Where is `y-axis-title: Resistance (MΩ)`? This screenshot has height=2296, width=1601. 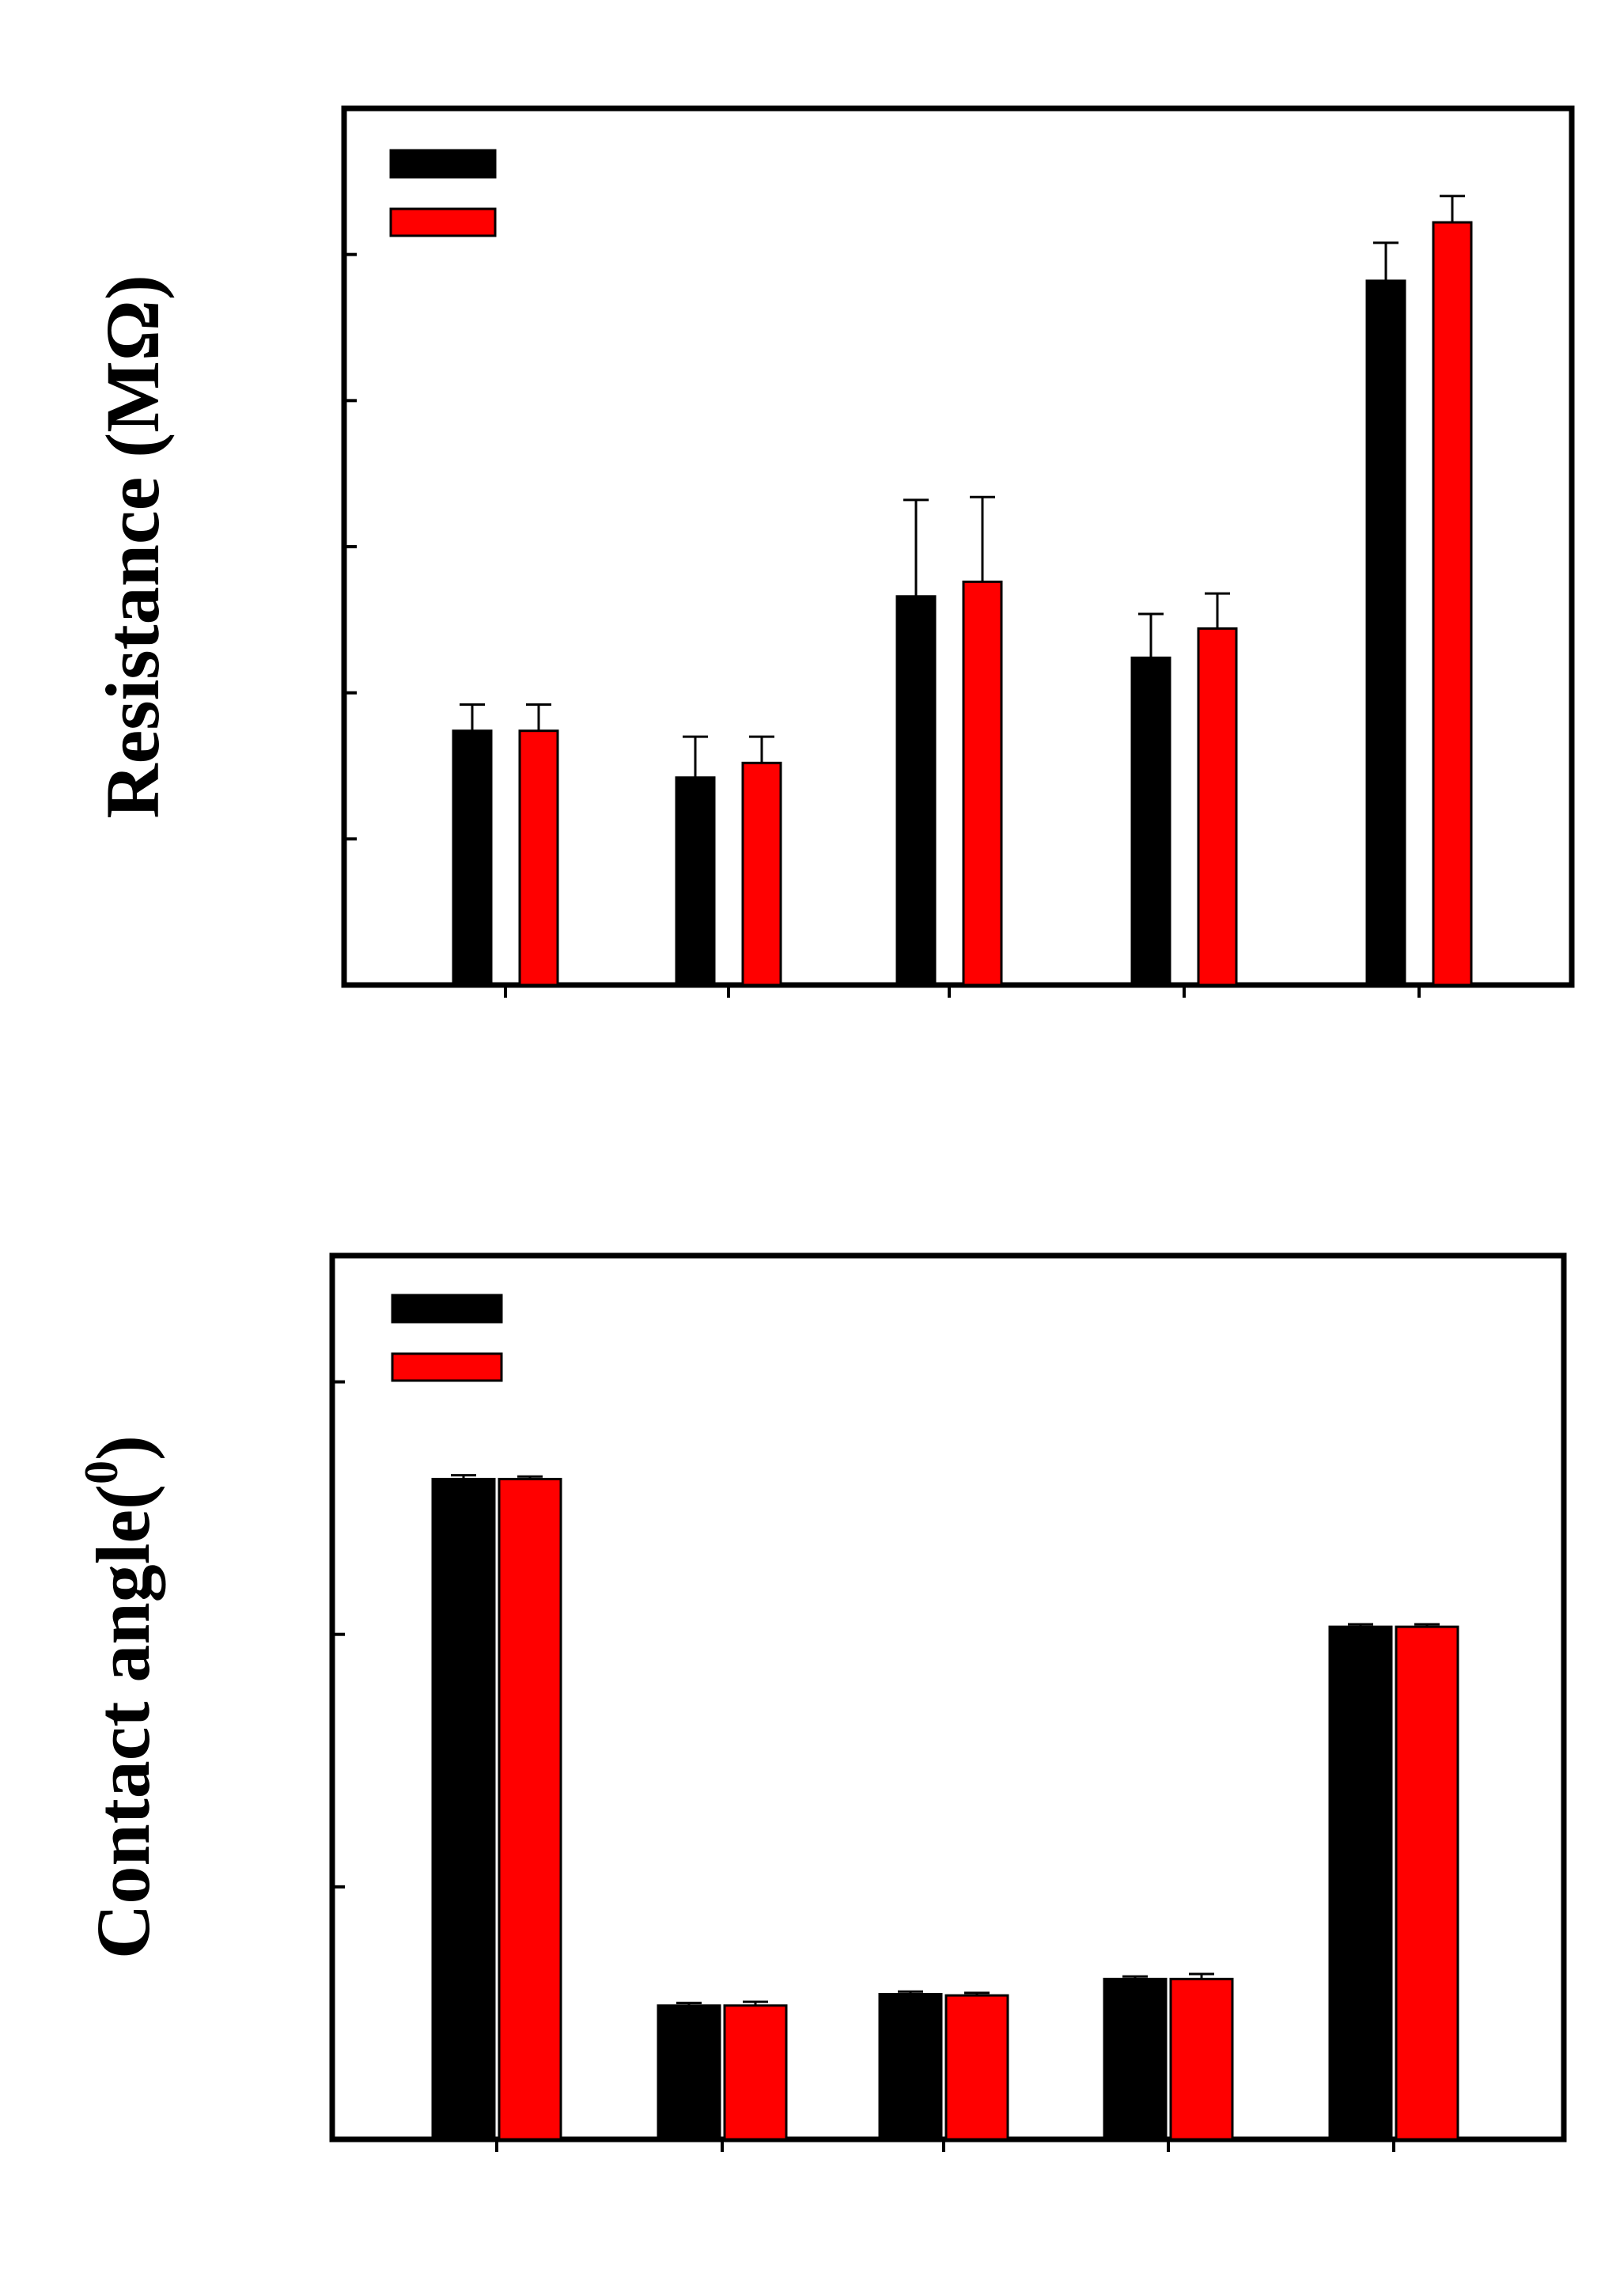 y-axis-title: Resistance (MΩ) is located at coordinates (132, 546).